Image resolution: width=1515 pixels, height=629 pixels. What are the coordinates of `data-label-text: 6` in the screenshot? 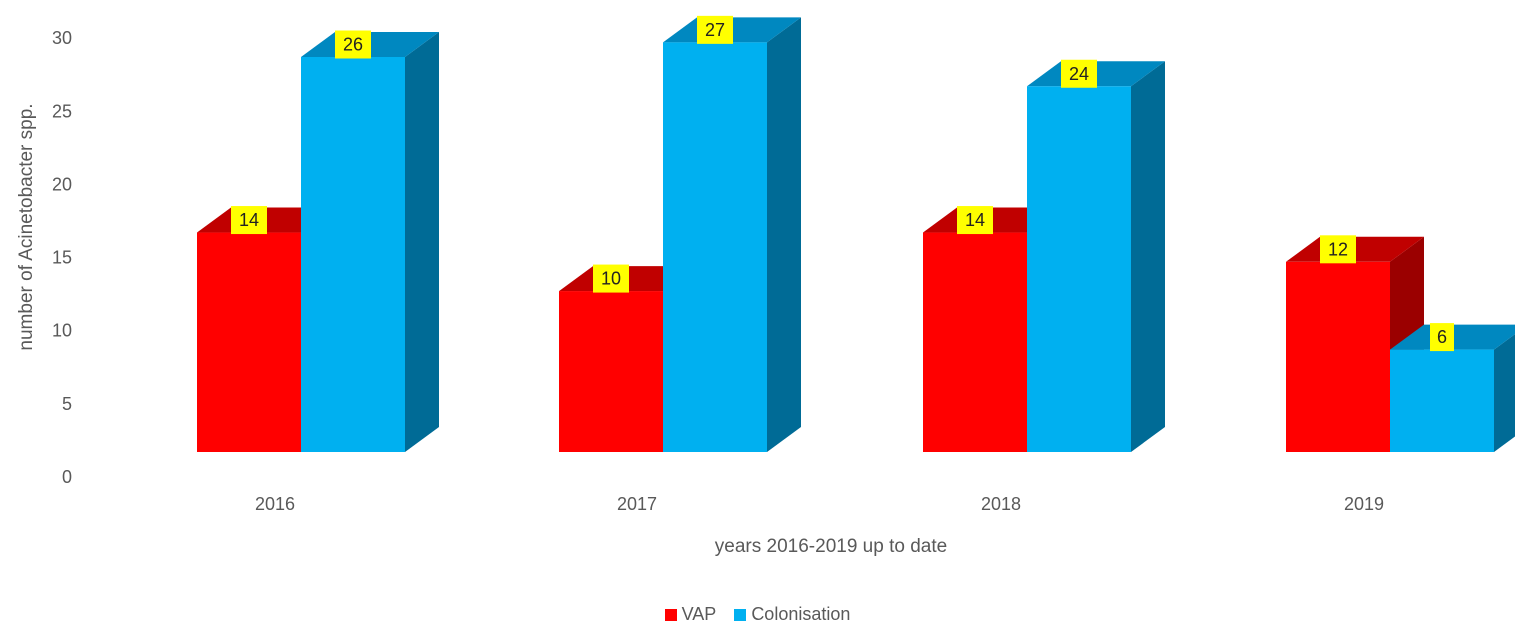 It's located at (1442, 337).